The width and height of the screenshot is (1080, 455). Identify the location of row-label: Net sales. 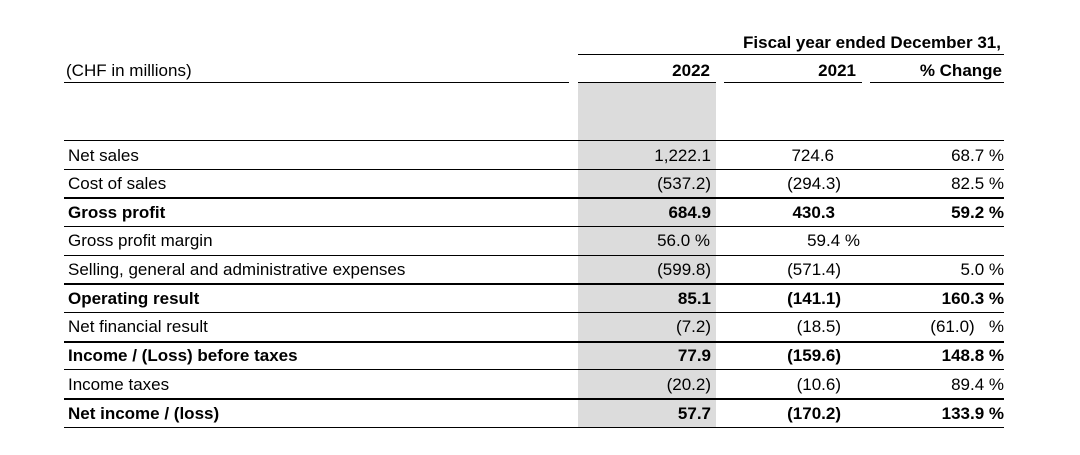
(103, 155).